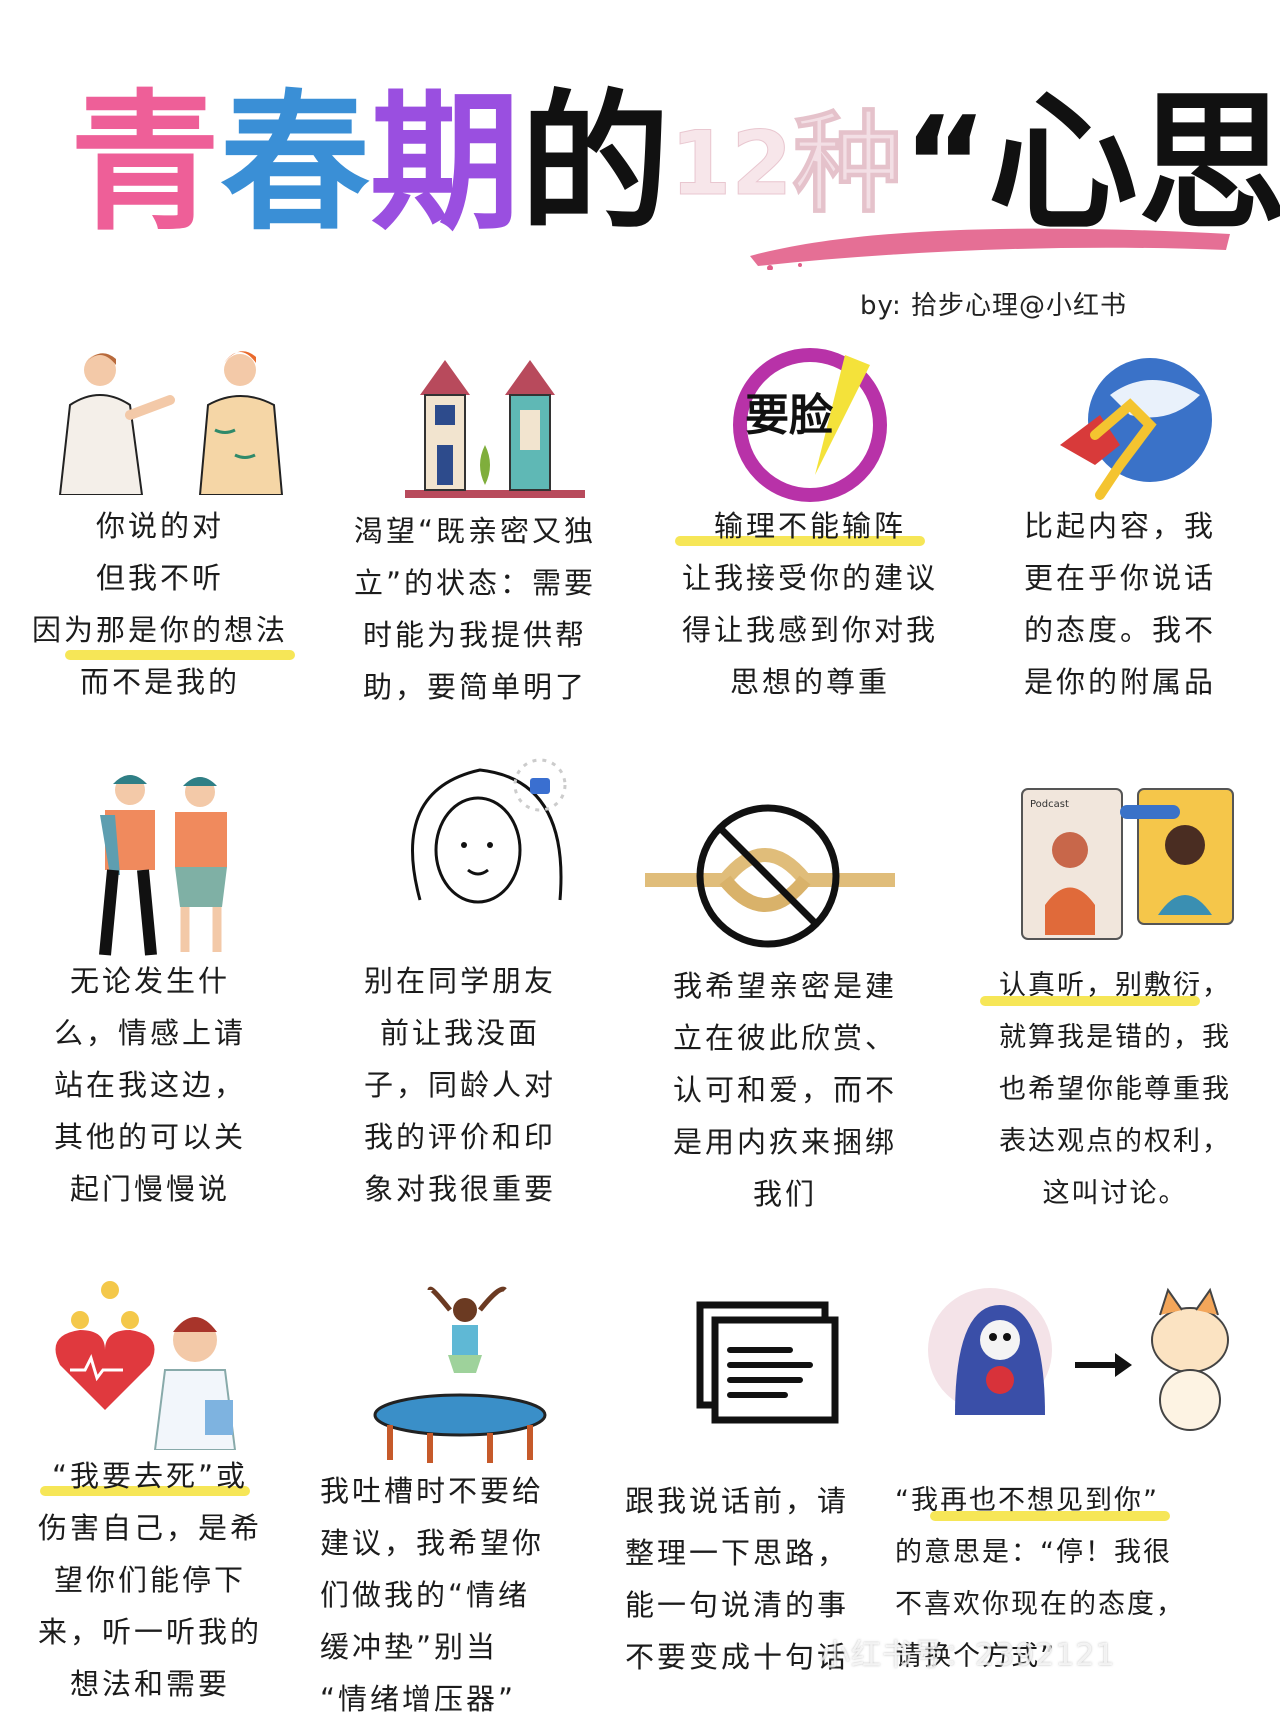 This screenshot has height=1725, width=1280. What do you see at coordinates (810, 604) in the screenshot?
I see `card-3-text: 输理不能输阵 让我接受你的建议 得让我感到你对我 思想的尊重` at bounding box center [810, 604].